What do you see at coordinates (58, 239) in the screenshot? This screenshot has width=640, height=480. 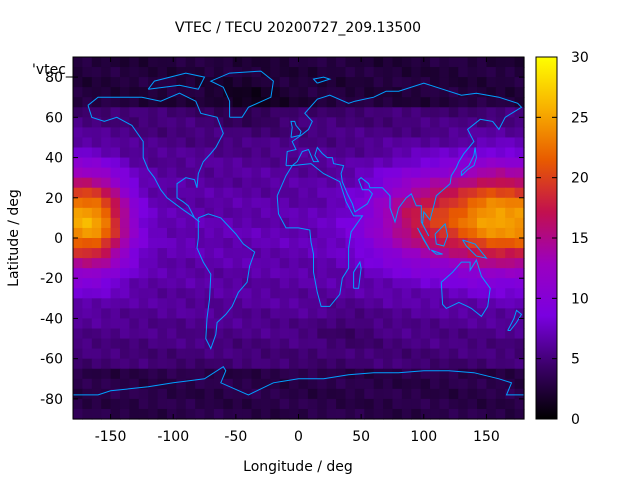 I see `y-tick-label: 0` at bounding box center [58, 239].